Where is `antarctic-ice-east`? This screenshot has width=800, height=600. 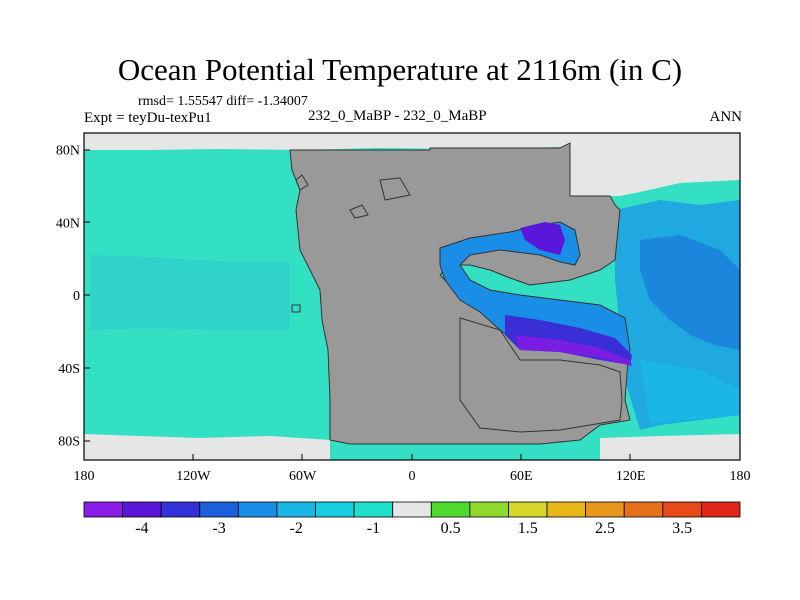
antarctic-ice-east is located at coordinates (670, 447).